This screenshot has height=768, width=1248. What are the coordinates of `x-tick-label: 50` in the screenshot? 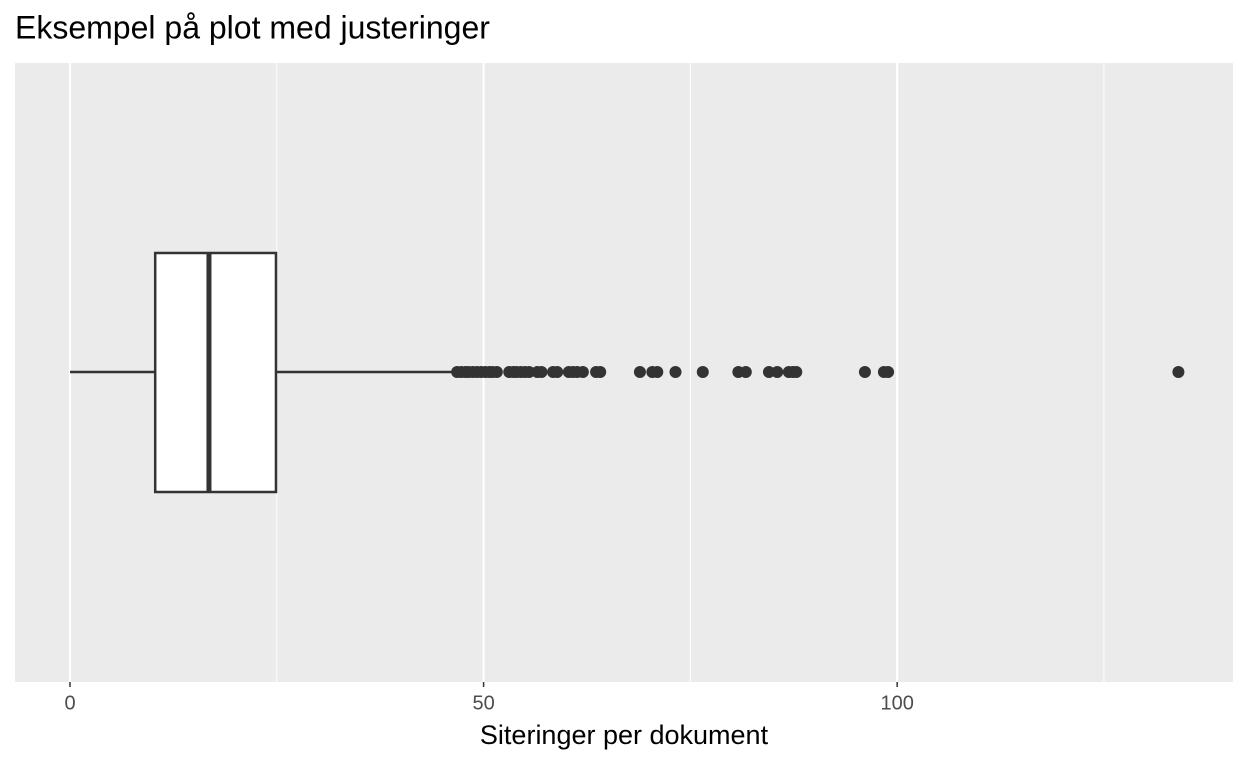 It's located at (483, 703).